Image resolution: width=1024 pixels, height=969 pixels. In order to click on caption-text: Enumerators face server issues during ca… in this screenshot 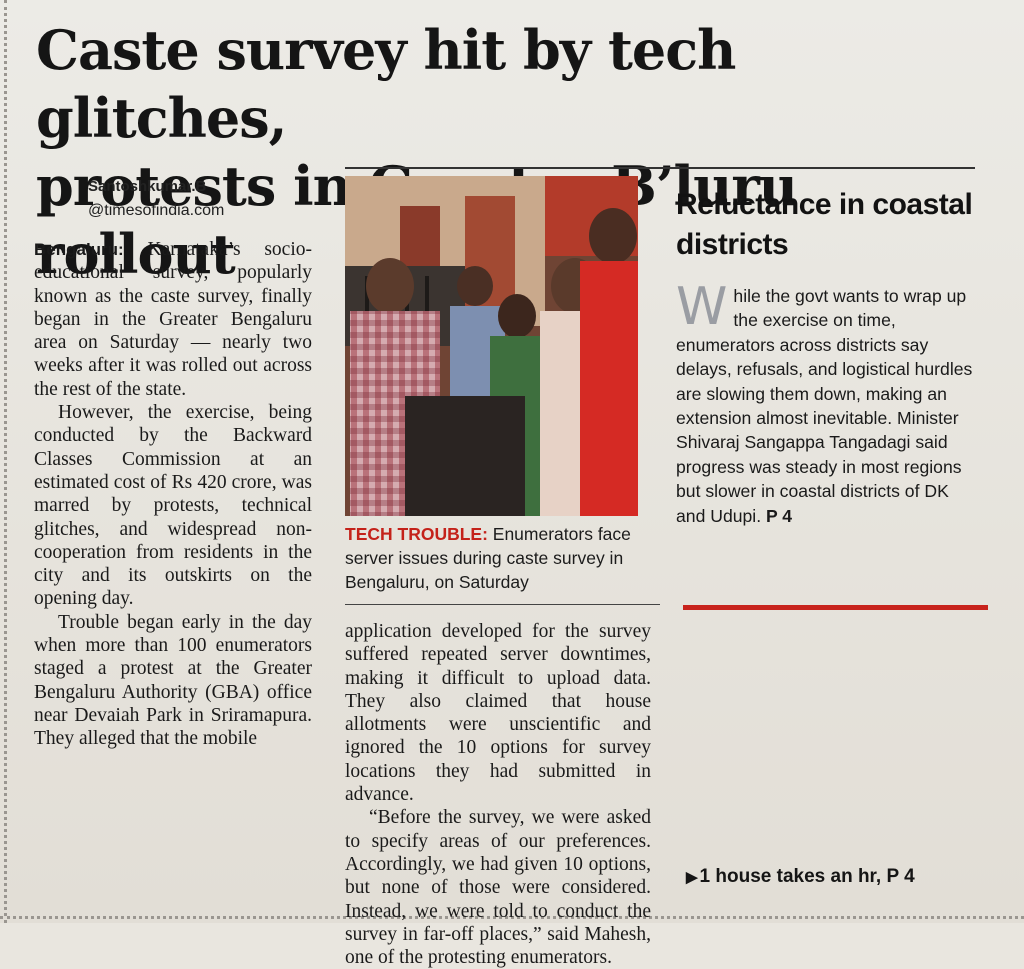, I will do `click(488, 558)`.